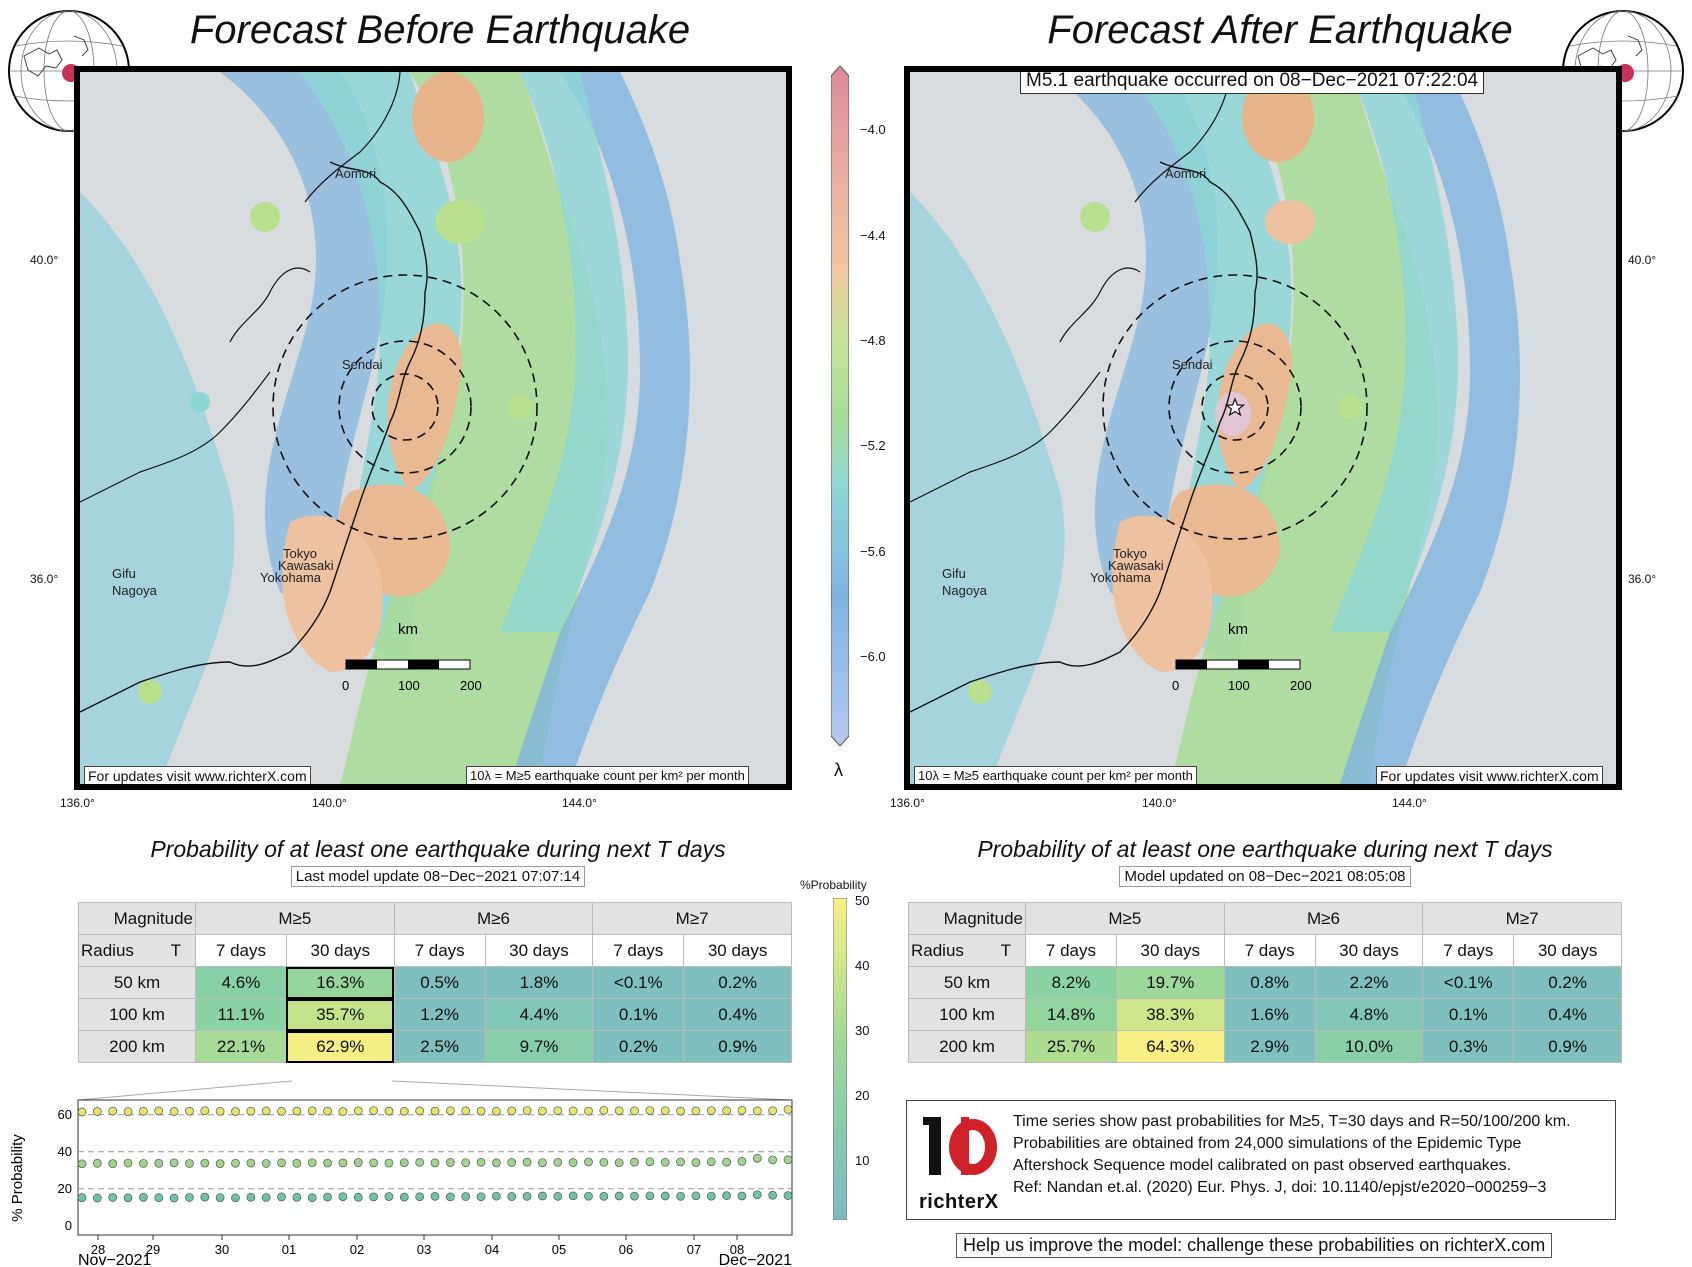 Image resolution: width=1692 pixels, height=1267 pixels. Describe the element at coordinates (1468, 1046) in the screenshot. I see `prob-cell: 0.3%` at that location.